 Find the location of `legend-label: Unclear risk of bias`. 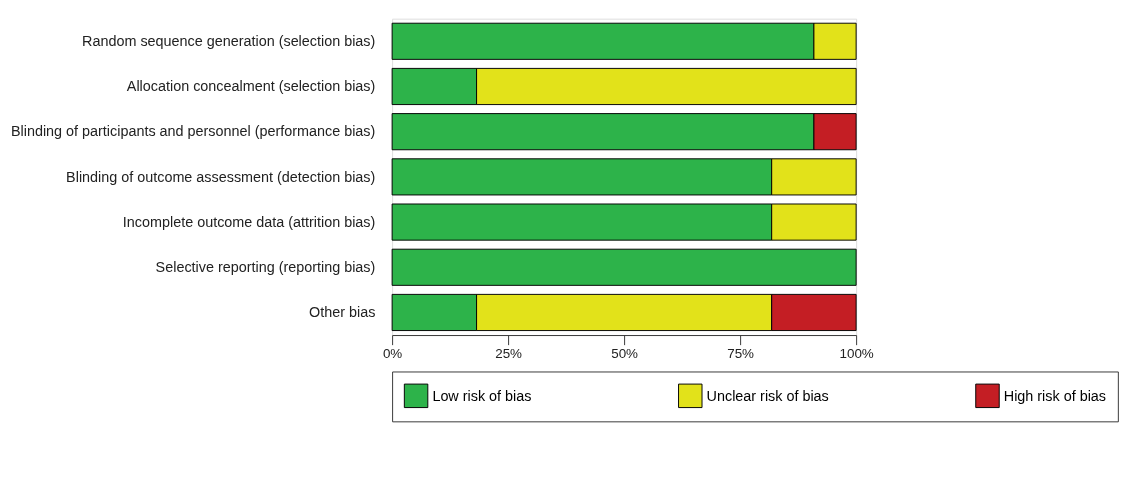

legend-label: Unclear risk of bias is located at coordinates (767, 395).